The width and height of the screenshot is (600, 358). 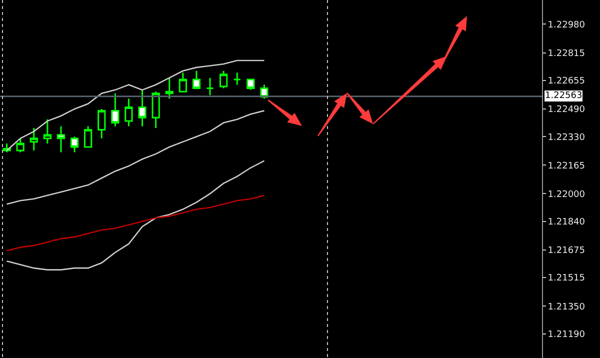 I want to click on y-tick-label: 1.22330, so click(x=567, y=137).